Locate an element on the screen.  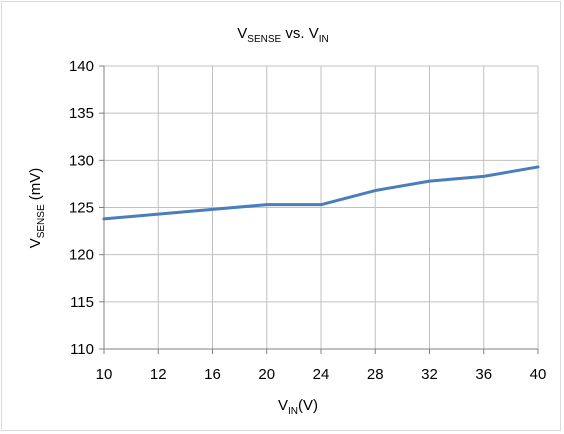
x-tick-label: 32 is located at coordinates (429, 374).